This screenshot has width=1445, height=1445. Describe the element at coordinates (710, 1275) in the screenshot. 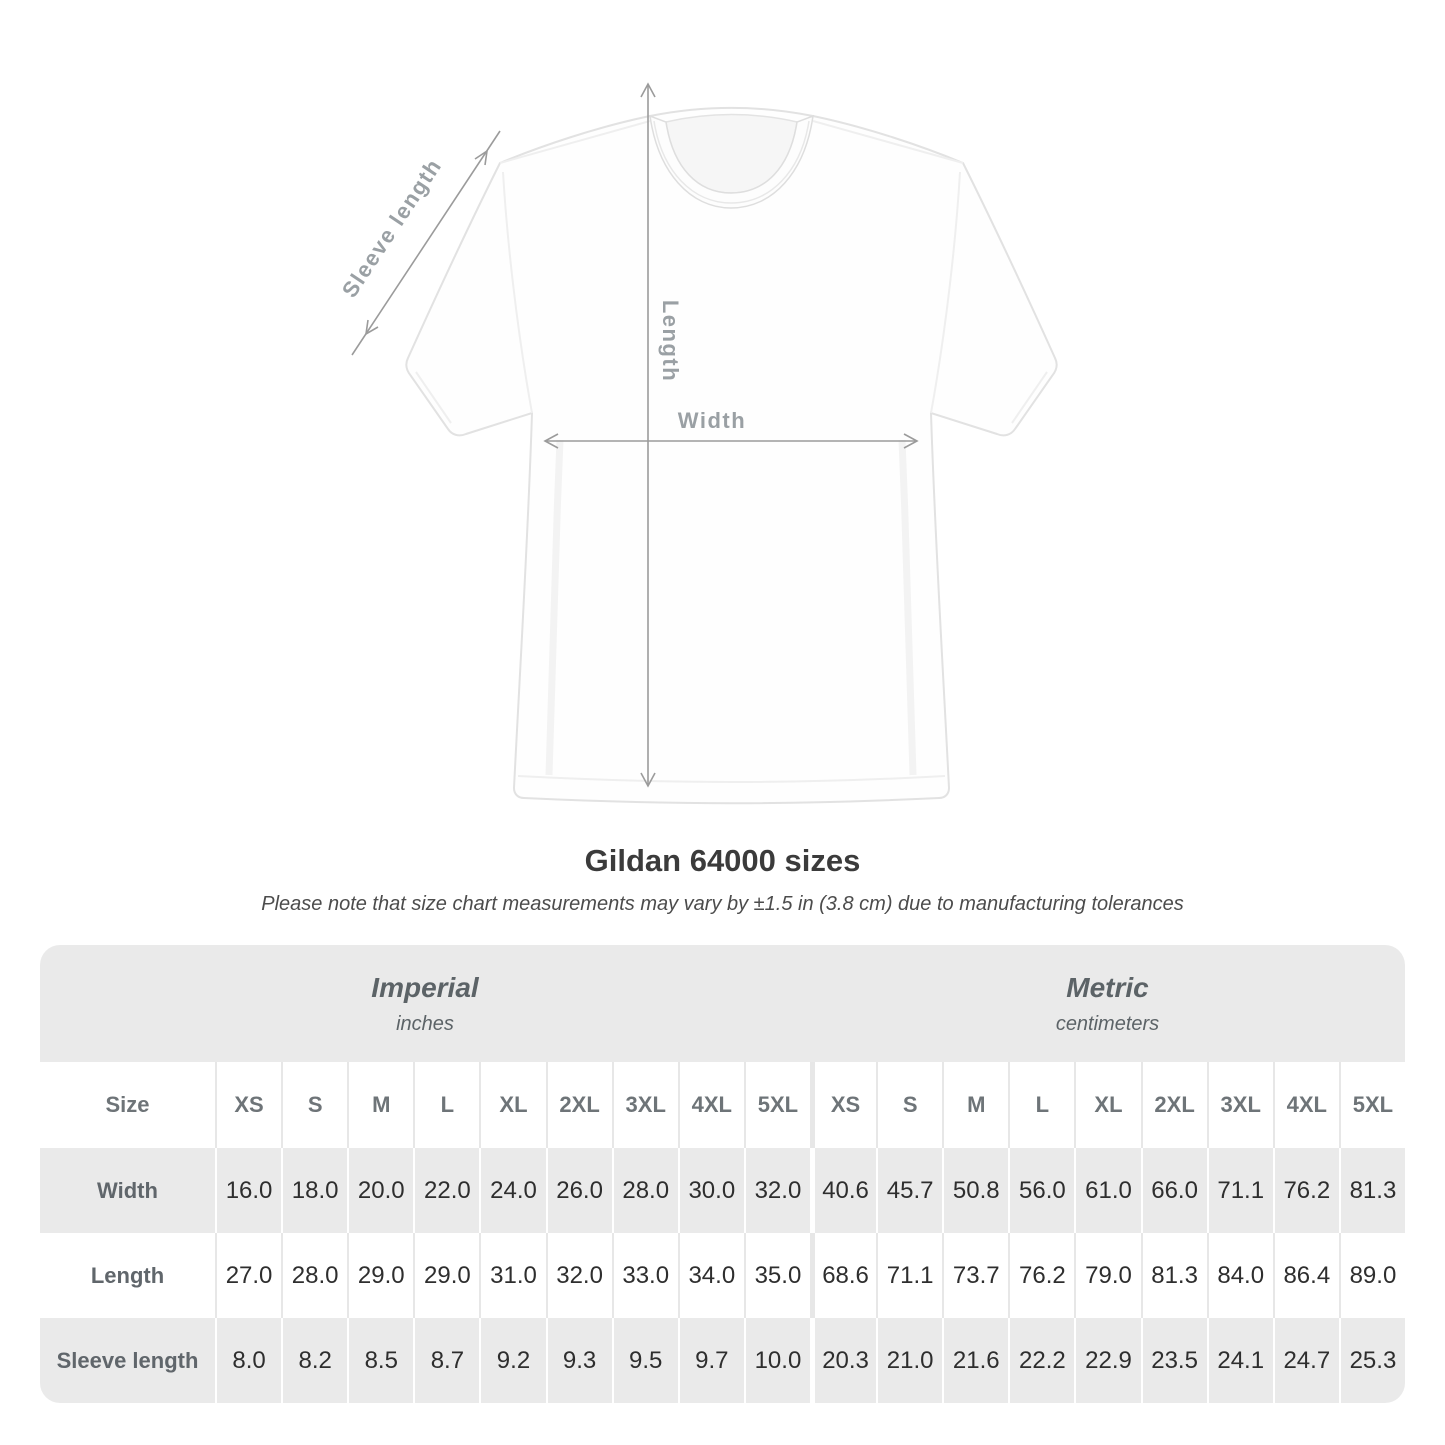

I see `value-cell: 34.0` at that location.